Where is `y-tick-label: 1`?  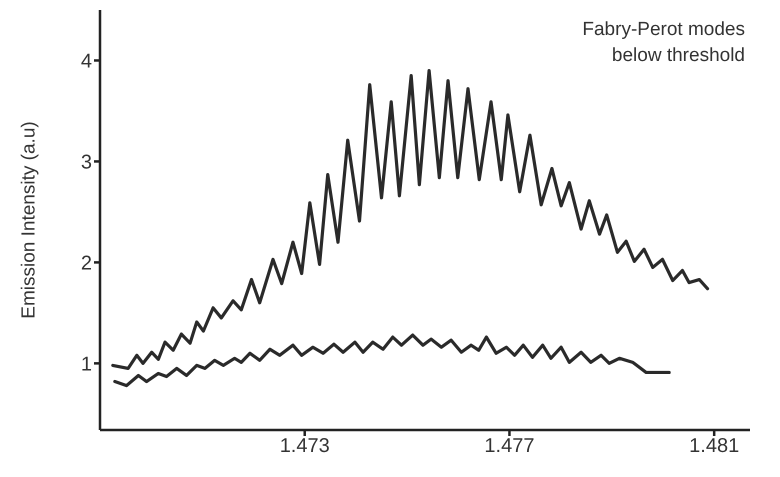 y-tick-label: 1 is located at coordinates (86, 364).